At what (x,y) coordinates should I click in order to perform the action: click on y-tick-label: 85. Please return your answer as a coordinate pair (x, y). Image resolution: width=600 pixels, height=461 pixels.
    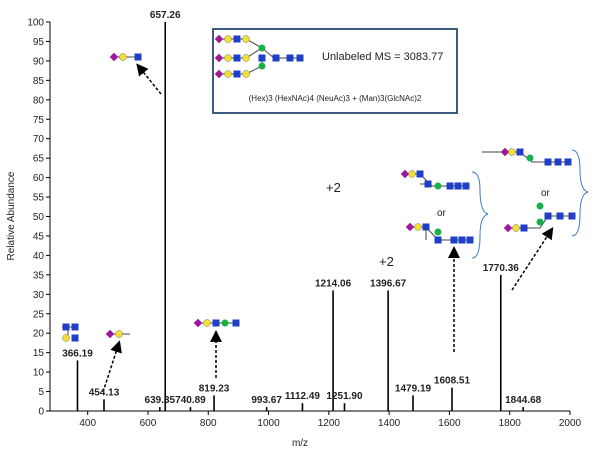
    Looking at the image, I should click on (39, 81).